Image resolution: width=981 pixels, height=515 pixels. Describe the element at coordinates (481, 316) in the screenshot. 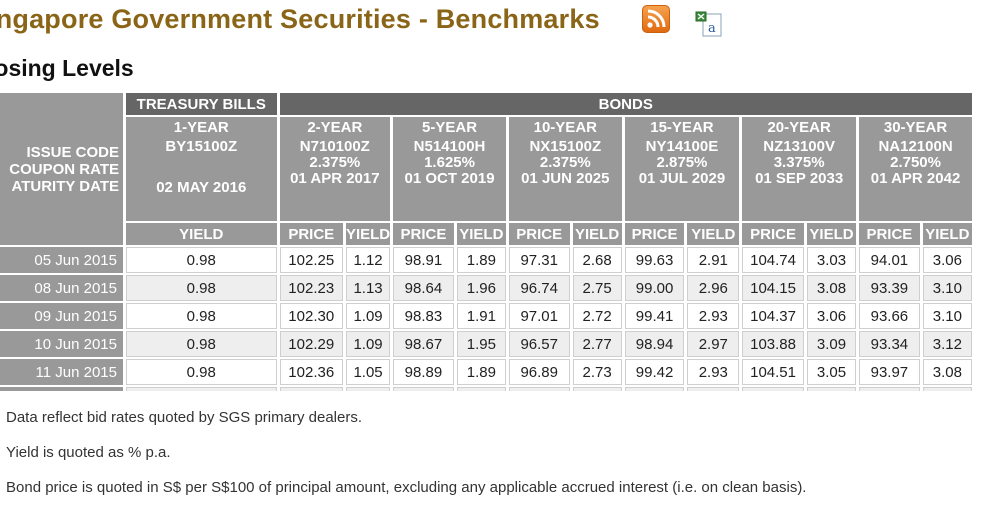

I see `table-cell: 1.91` at that location.